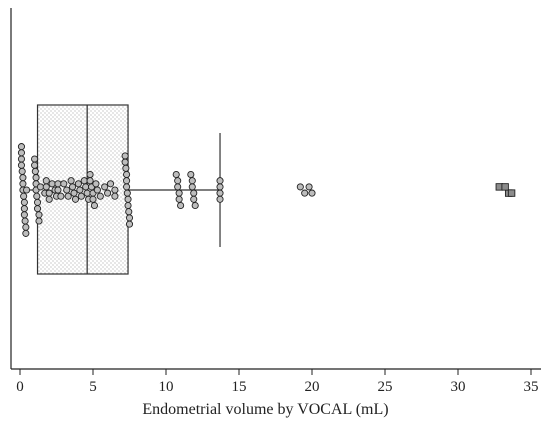 The height and width of the screenshot is (433, 541). Describe the element at coordinates (166, 387) in the screenshot. I see `x-tick-label: 10` at that location.